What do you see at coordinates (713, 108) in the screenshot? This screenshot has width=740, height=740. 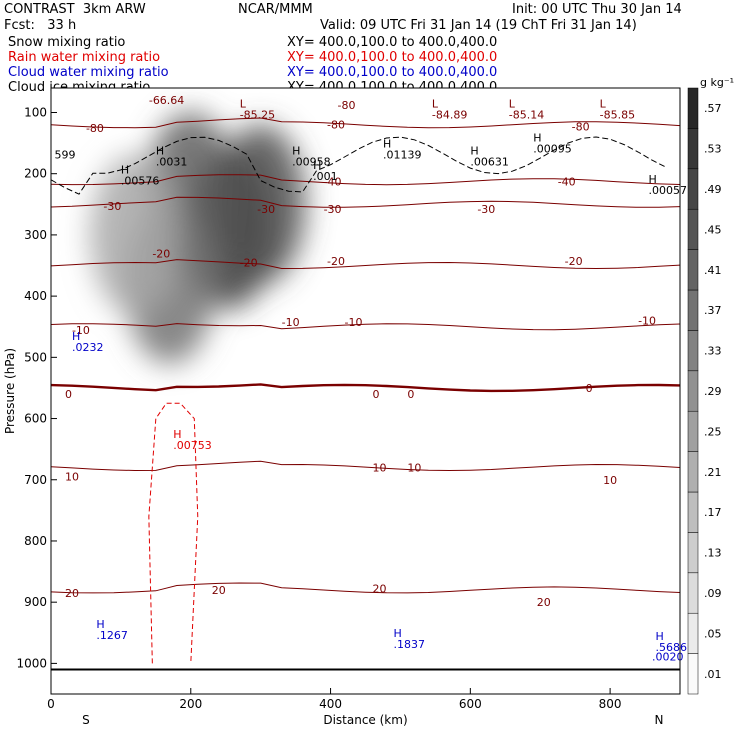 I see `colorbar-label: .57` at bounding box center [713, 108].